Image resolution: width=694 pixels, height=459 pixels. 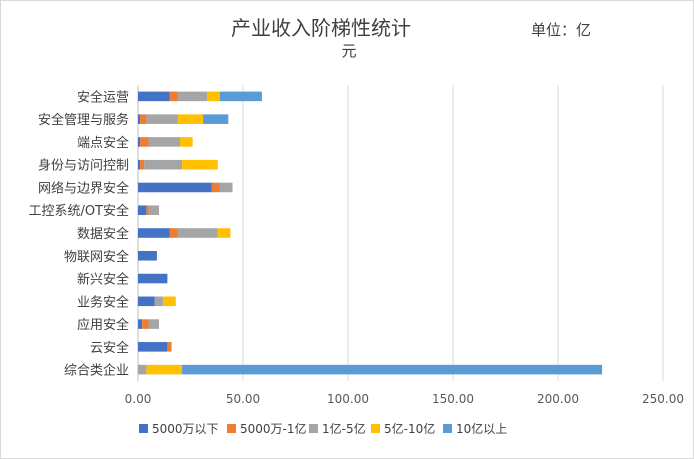 I want to click on category-label: 网络与边界安全, so click(x=83, y=188).